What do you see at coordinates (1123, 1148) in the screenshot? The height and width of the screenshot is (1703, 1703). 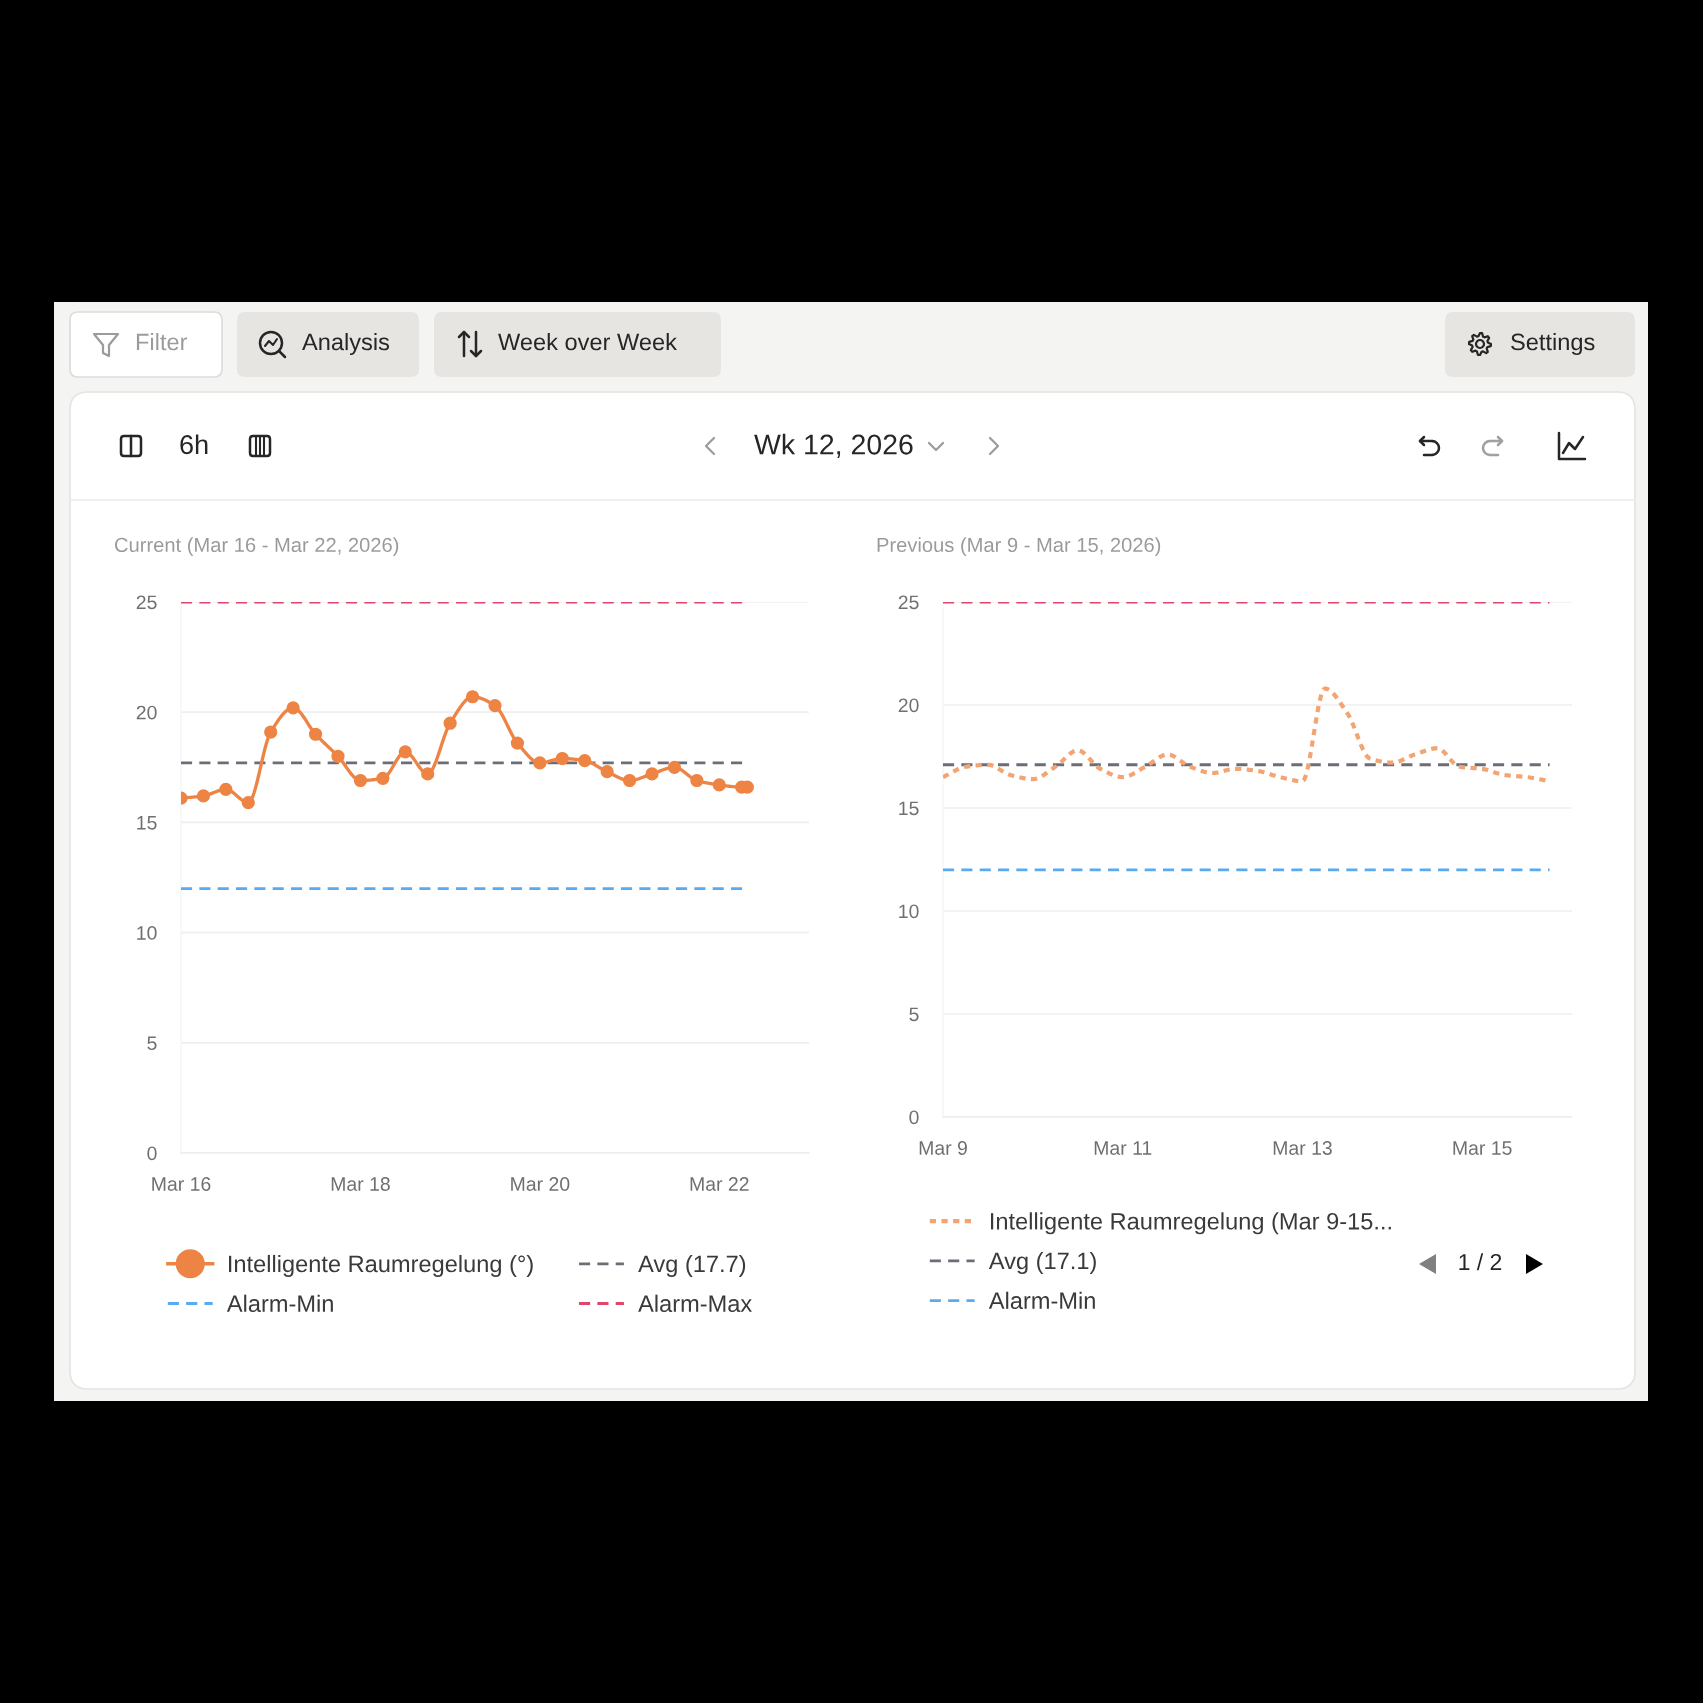 I see `x-tick-label: Mar 11` at bounding box center [1123, 1148].